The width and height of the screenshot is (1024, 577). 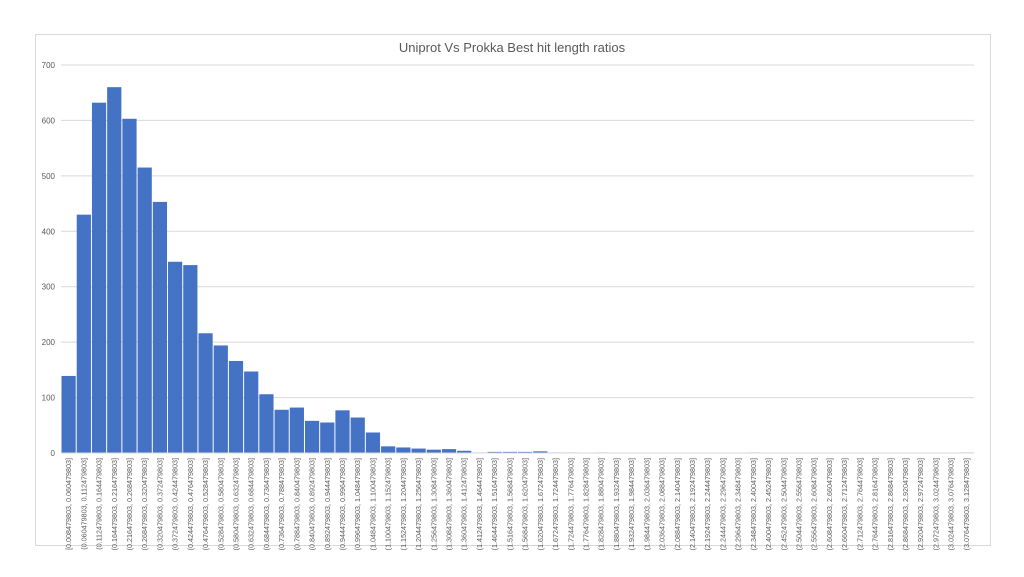 What do you see at coordinates (296, 504) in the screenshot?
I see `x-tick-label: (0.788479803, 0.840479803]` at bounding box center [296, 504].